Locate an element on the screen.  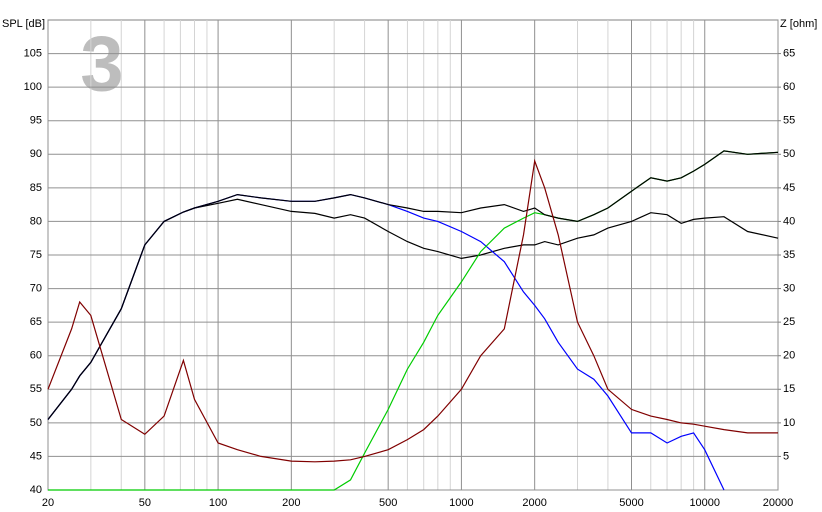
y2-tick-label: 10 is located at coordinates (789, 423).